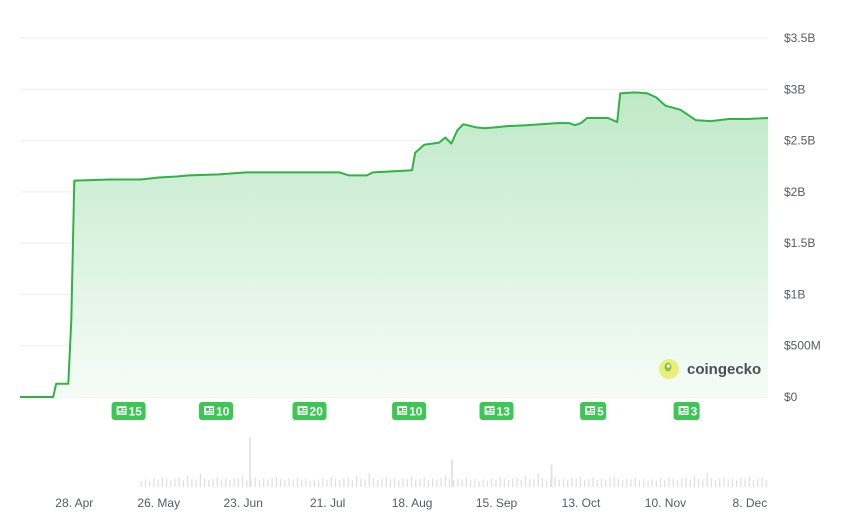 This screenshot has width=845, height=522. I want to click on x-tick-label: 18. Aug, so click(412, 503).